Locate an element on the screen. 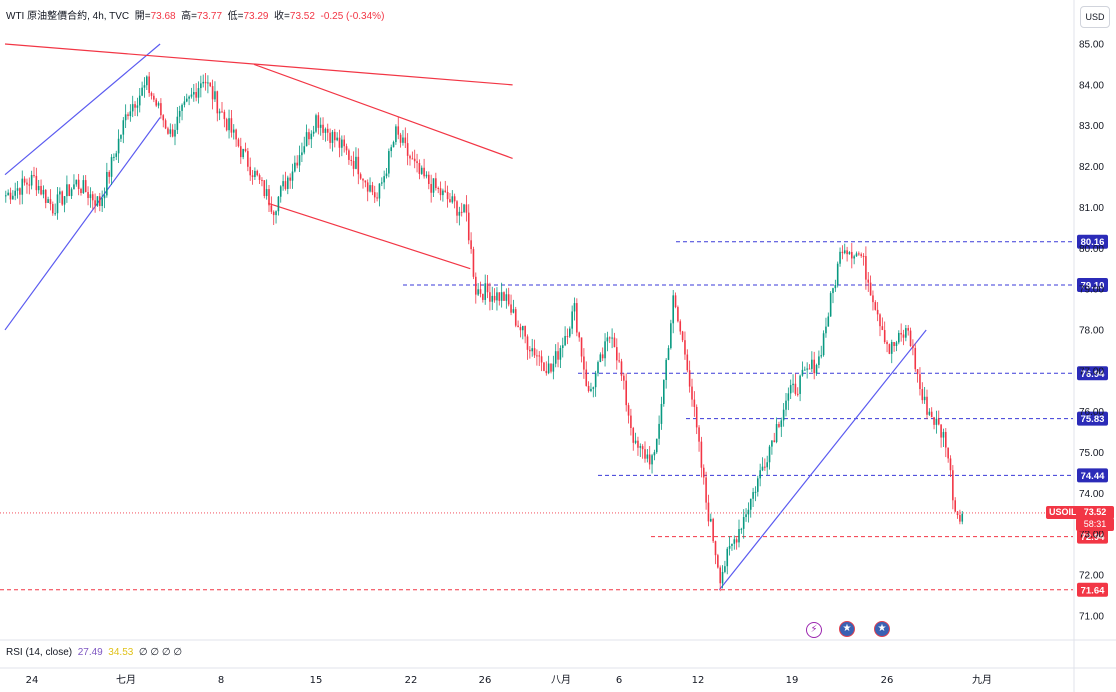 The width and height of the screenshot is (1116, 692). lightning-event-icon: ⚡ is located at coordinates (814, 630).